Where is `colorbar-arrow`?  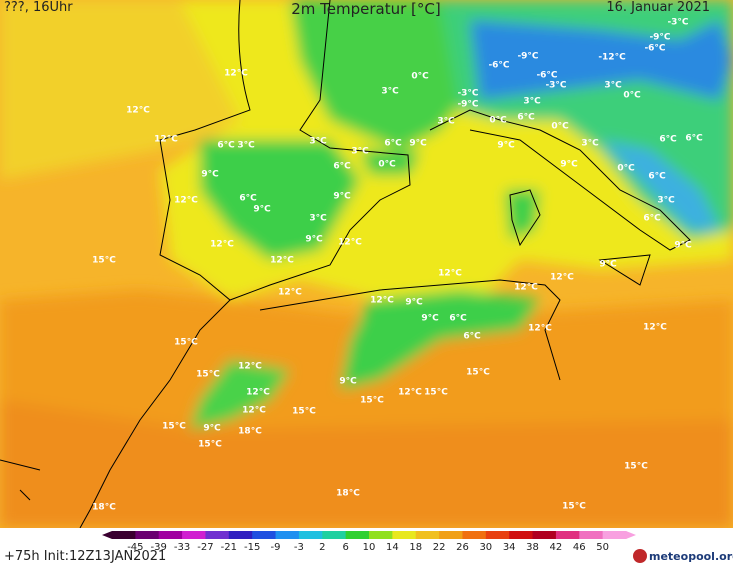 colorbar-arrow is located at coordinates (107, 535).